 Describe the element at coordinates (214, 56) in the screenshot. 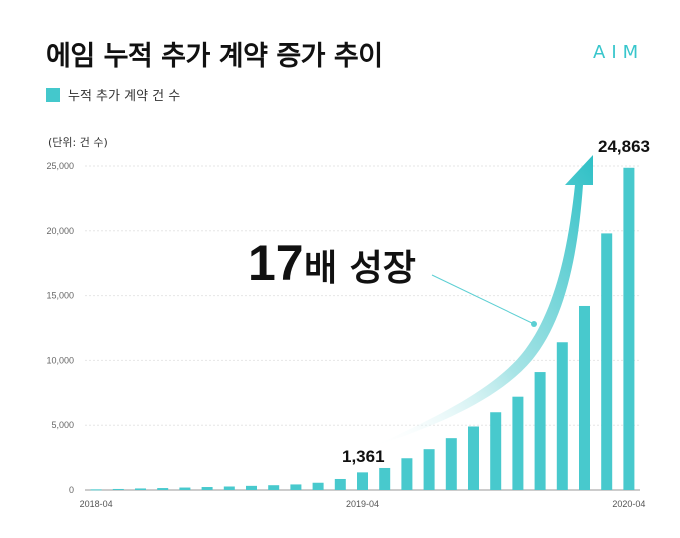

I see `chart-title: 에임 누적 추가 계약 증가 추이` at that location.